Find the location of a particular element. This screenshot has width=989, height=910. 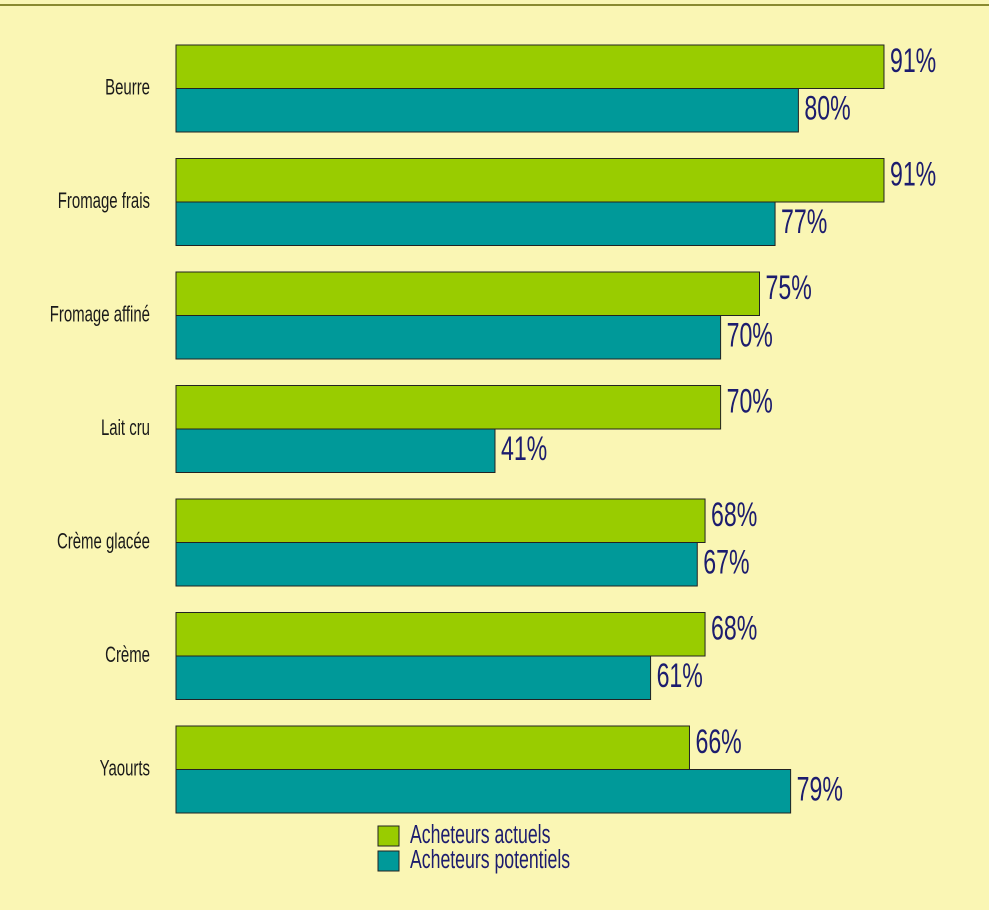

value-label: 77% is located at coordinates (804, 222).